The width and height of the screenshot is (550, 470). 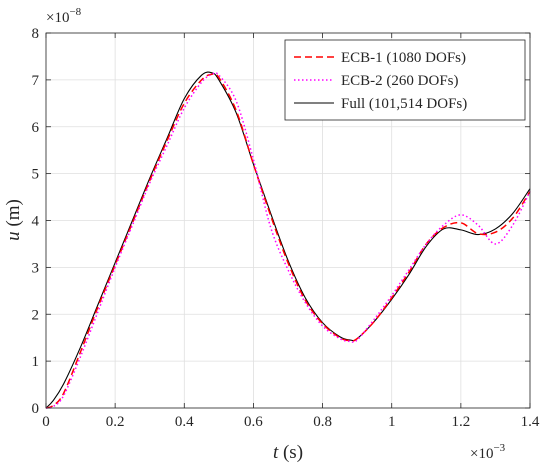 What do you see at coordinates (392, 422) in the screenshot?
I see `x-tick-label: 1` at bounding box center [392, 422].